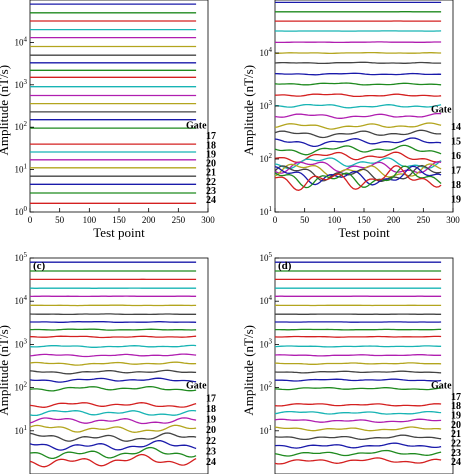 Image resolution: width=474 pixels, height=474 pixels. I want to click on y-tick-label: 10⁰, so click(21, 211).